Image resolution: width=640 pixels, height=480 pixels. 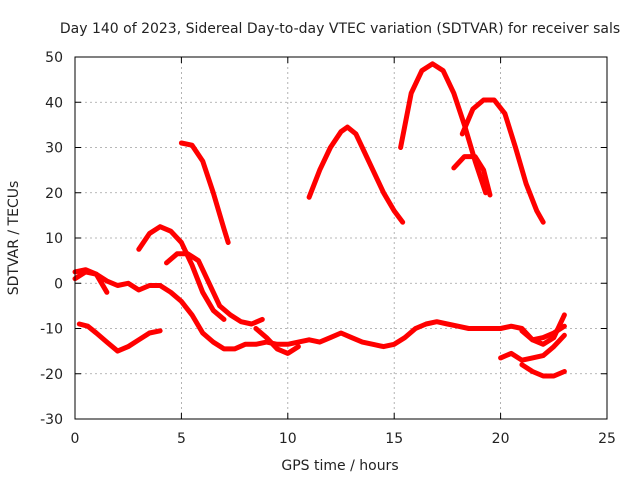 What do you see at coordinates (356, 174) in the screenshot?
I see `series-line-s8` at bounding box center [356, 174].